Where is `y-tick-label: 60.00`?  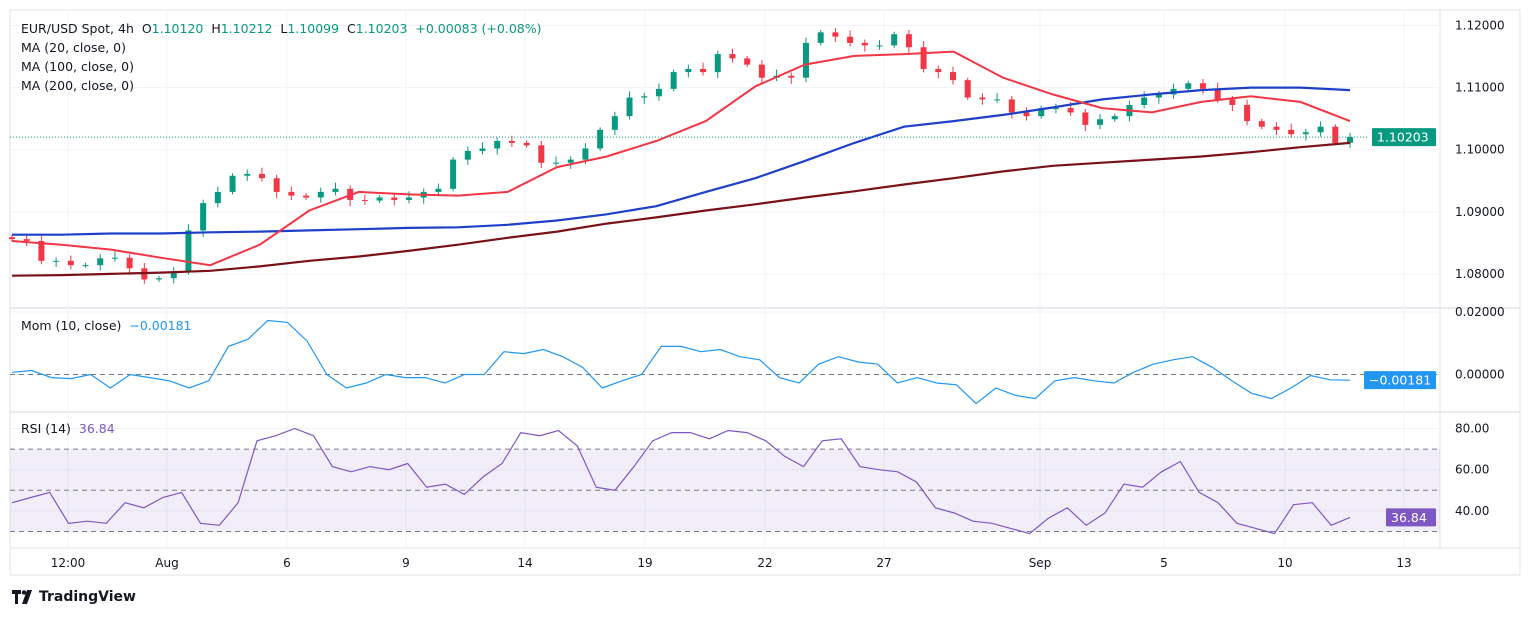 y-tick-label: 60.00 is located at coordinates (1472, 470).